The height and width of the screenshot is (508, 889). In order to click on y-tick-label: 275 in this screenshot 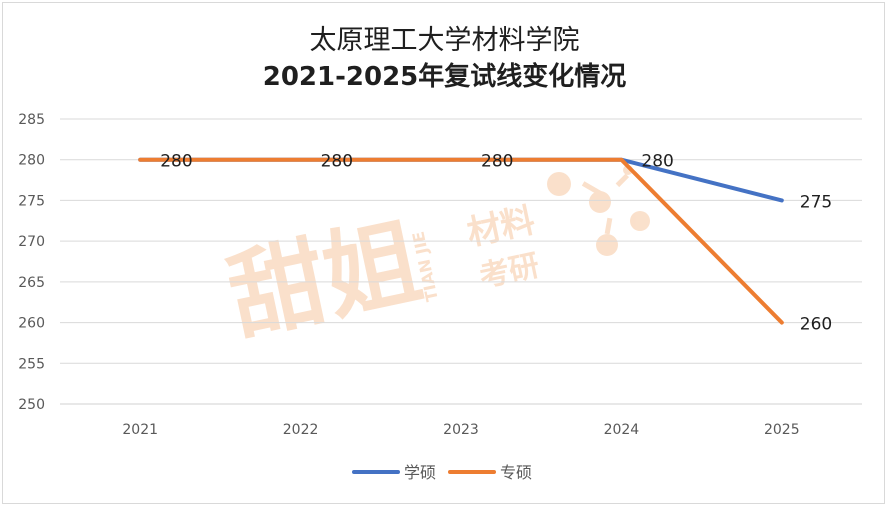, I will do `click(31, 201)`.